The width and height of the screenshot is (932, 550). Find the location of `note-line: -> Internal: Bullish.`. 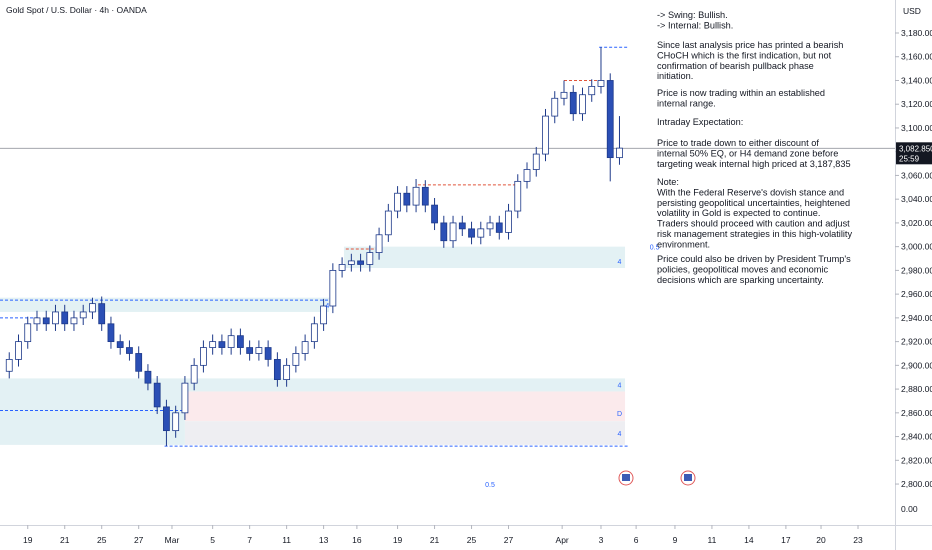

note-line: -> Internal: Bullish. is located at coordinates (695, 25).